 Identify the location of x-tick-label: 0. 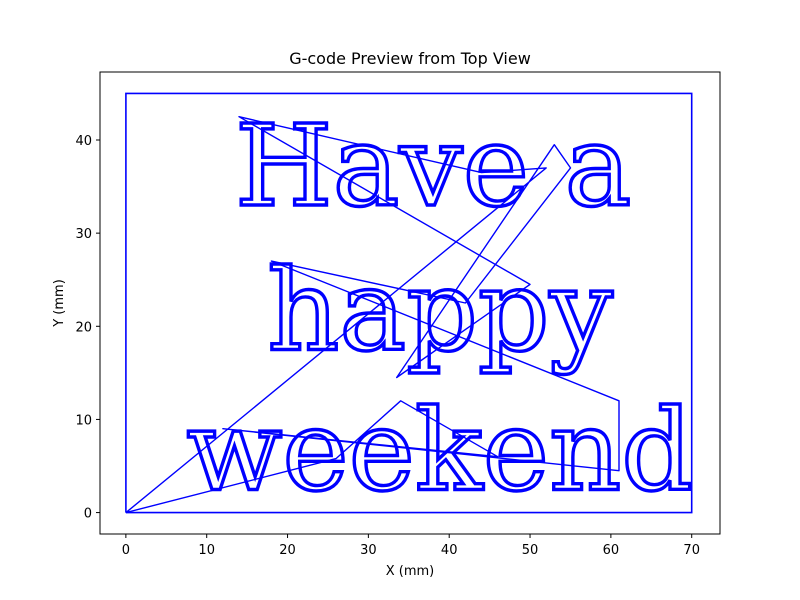
(126, 550).